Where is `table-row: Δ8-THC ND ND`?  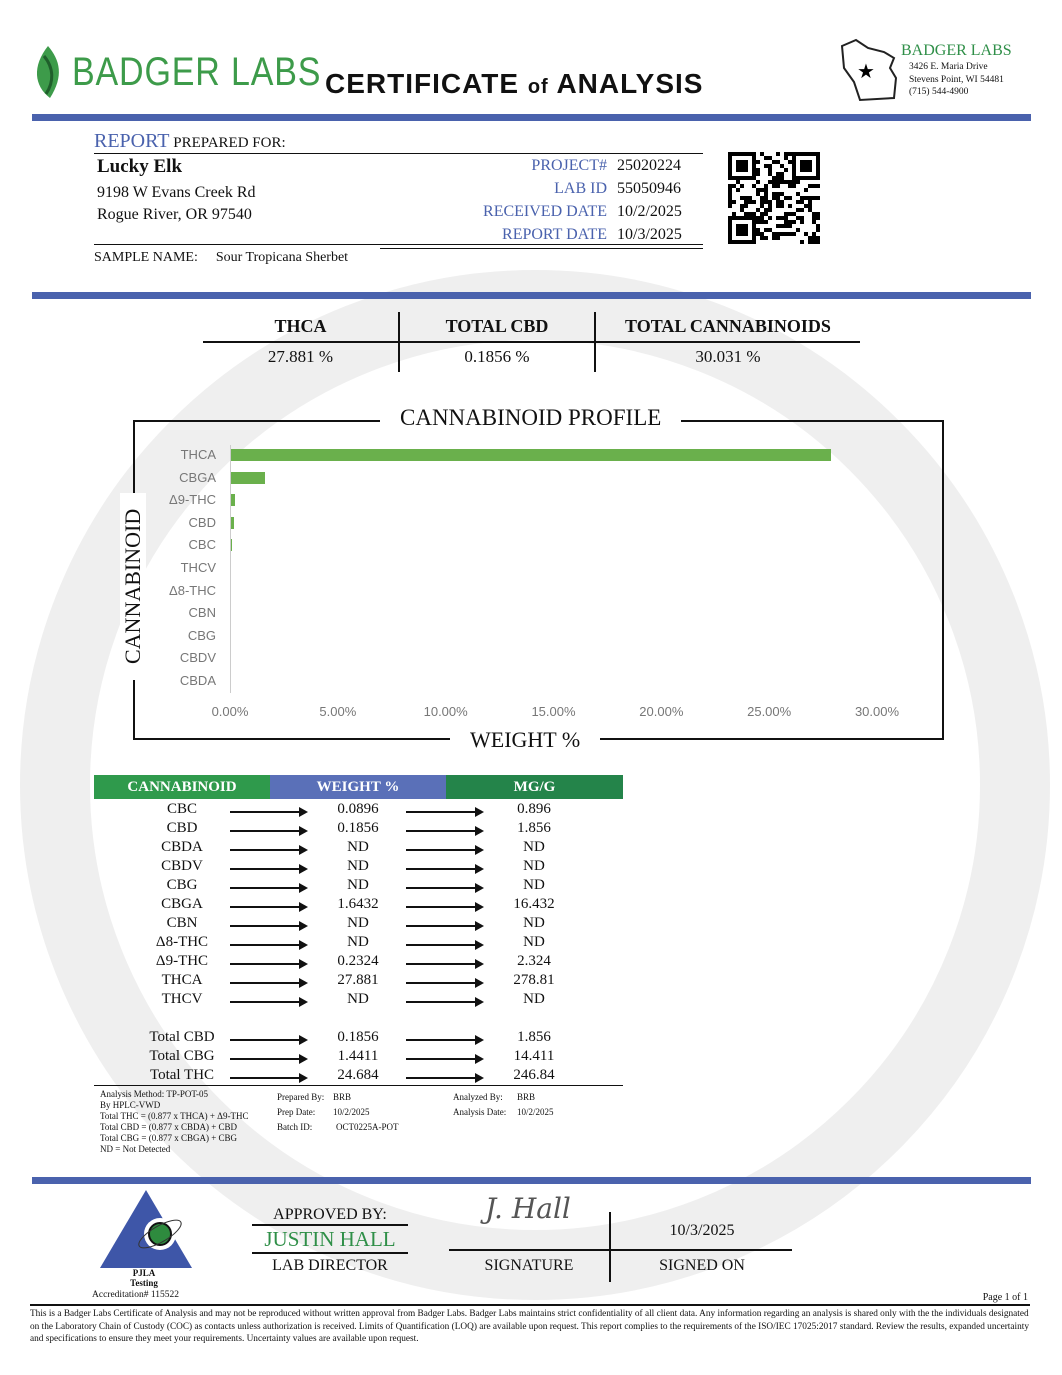 table-row: Δ8-THC ND ND is located at coordinates (350, 942).